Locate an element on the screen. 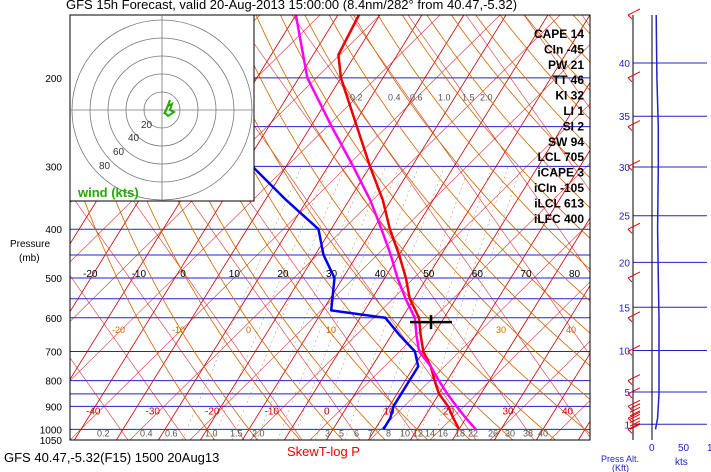 This screenshot has width=711, height=472. hodograph-ring-label: 80 is located at coordinates (105, 166).